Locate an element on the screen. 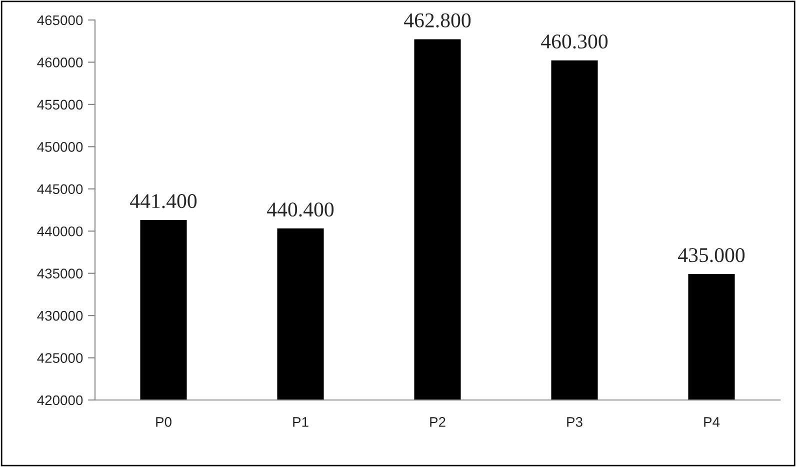 This screenshot has height=467, width=797. y-tick-label: 465000 is located at coordinates (60, 20).